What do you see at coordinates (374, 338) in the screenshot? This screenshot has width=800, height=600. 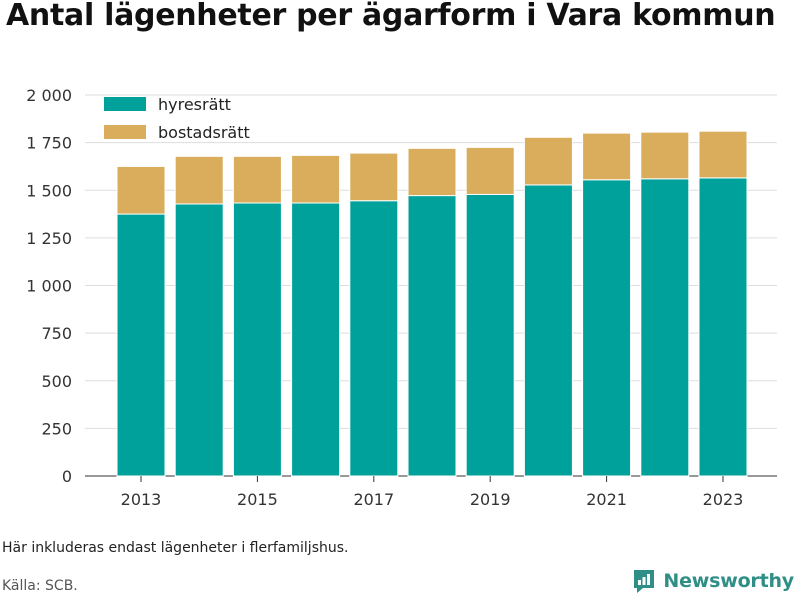 I see `bar-hyresratt-2017` at bounding box center [374, 338].